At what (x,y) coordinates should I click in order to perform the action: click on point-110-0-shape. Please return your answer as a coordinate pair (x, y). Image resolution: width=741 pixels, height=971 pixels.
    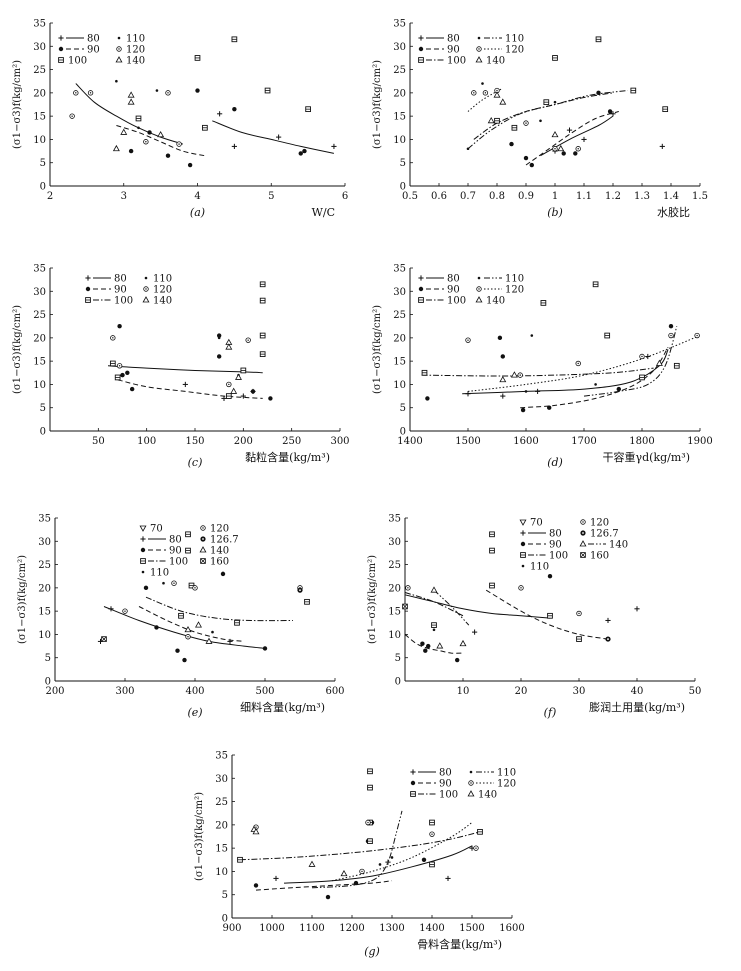
    Looking at the image, I should click on (434, 630).